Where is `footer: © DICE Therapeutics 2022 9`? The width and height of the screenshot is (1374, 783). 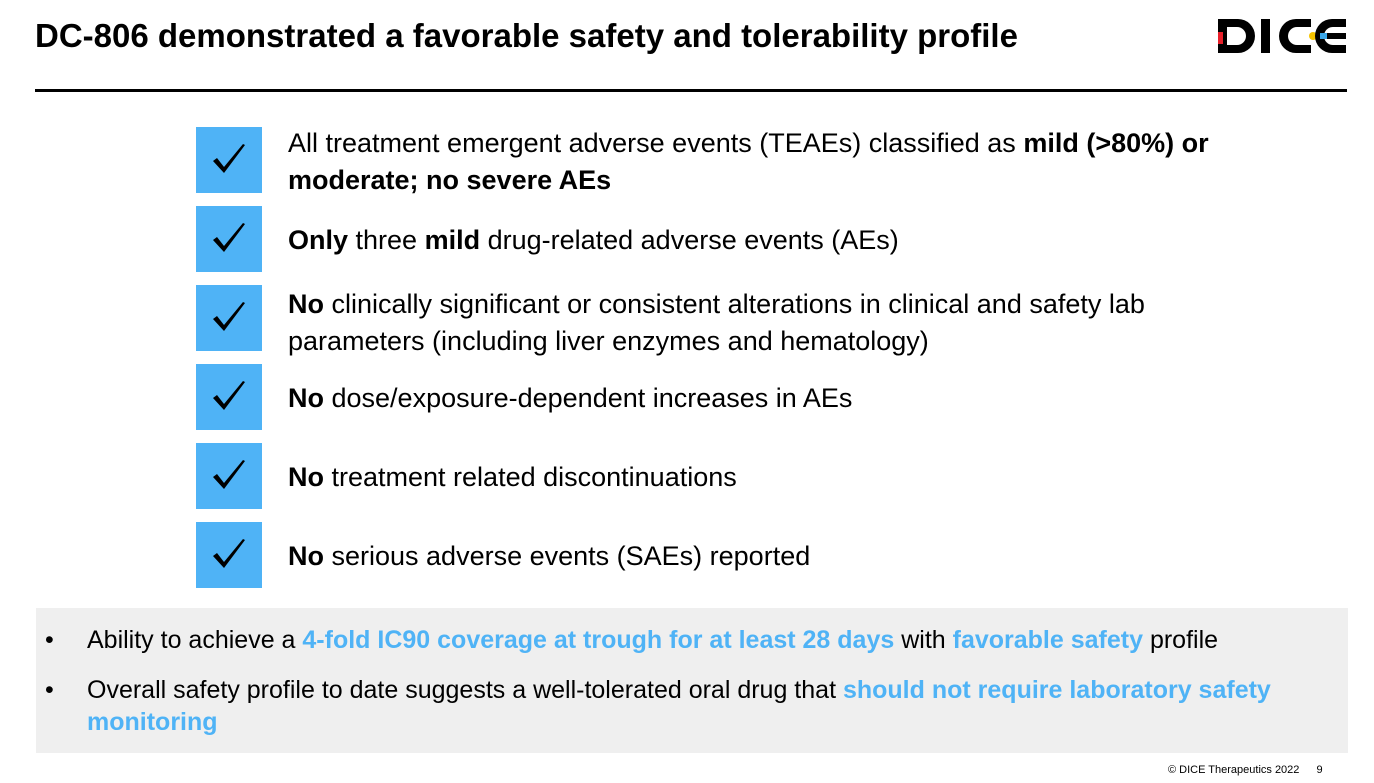 footer: © DICE Therapeutics 2022 9 is located at coordinates (1245, 770).